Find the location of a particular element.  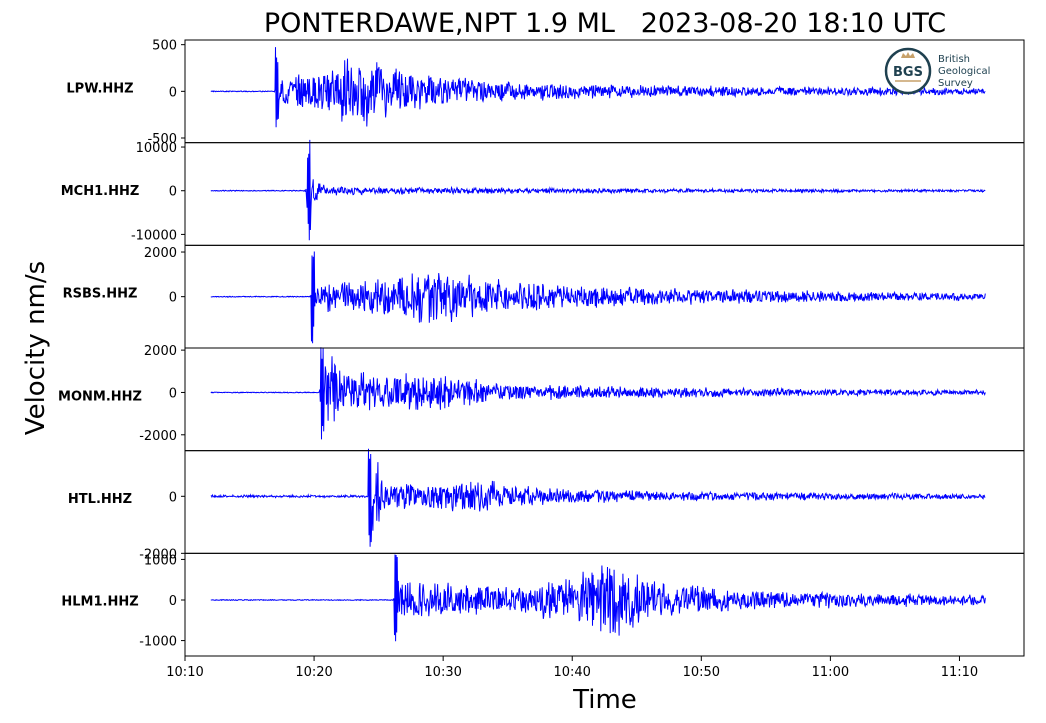

station-label: MCH1.HHZ is located at coordinates (100, 191).